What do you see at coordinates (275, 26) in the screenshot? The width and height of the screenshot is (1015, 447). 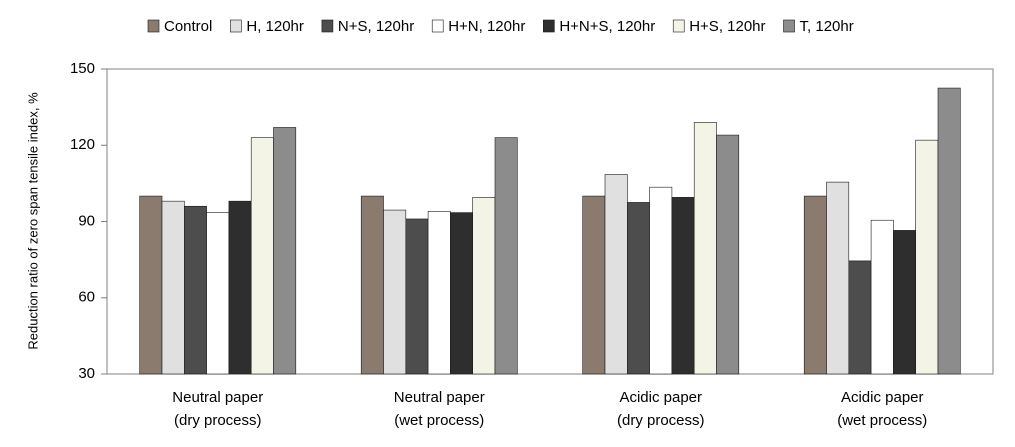 I see `legend-label: H, 120hr` at bounding box center [275, 26].